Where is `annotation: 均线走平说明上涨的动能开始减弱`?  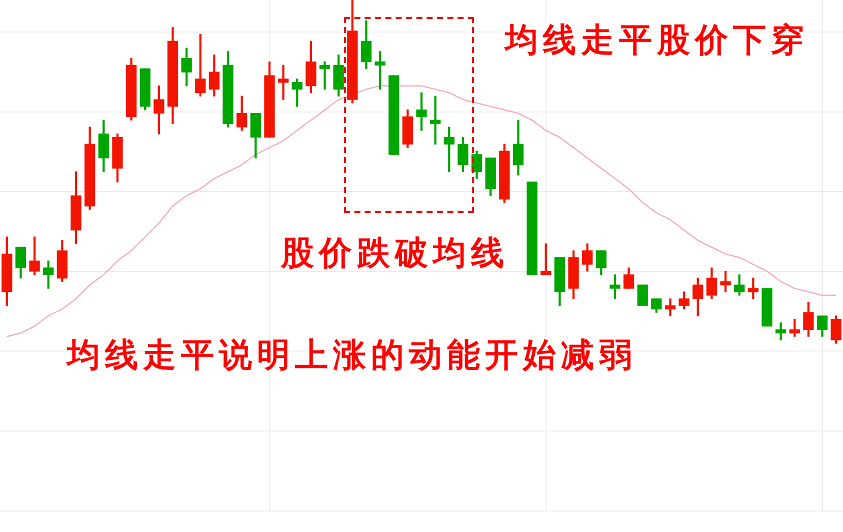 annotation: 均线走平说明上涨的动能开始减弱 is located at coordinates (352, 355).